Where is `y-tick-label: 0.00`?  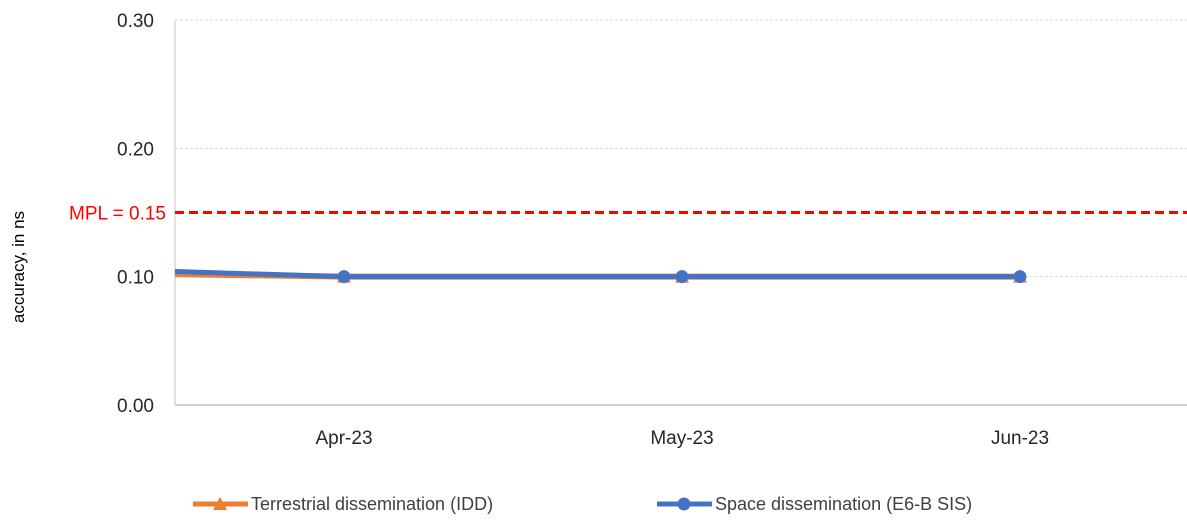 y-tick-label: 0.00 is located at coordinates (135, 406).